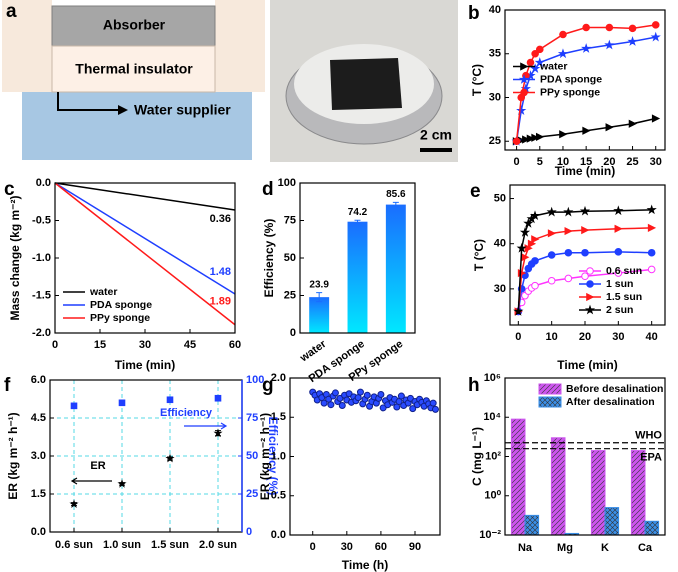 Image resolution: width=678 pixels, height=572 pixels. What do you see at coordinates (436, 135) in the screenshot?
I see `scale-label: 2 cm` at bounding box center [436, 135].